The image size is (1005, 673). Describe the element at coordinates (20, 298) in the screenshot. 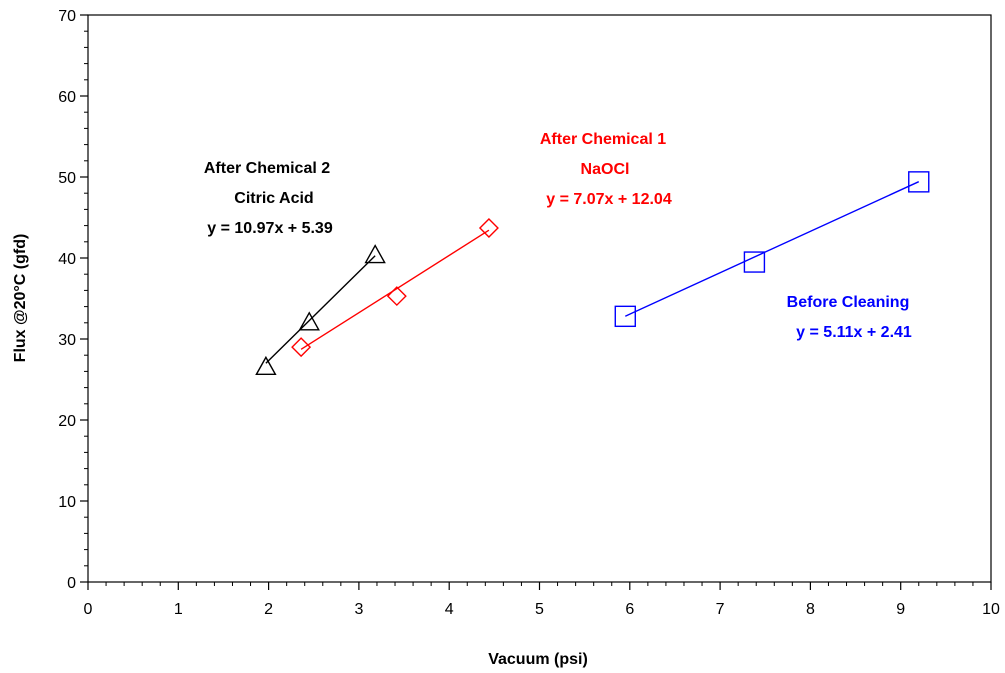

I see `y-axis-title: Flux @20°C (gfd)` at that location.